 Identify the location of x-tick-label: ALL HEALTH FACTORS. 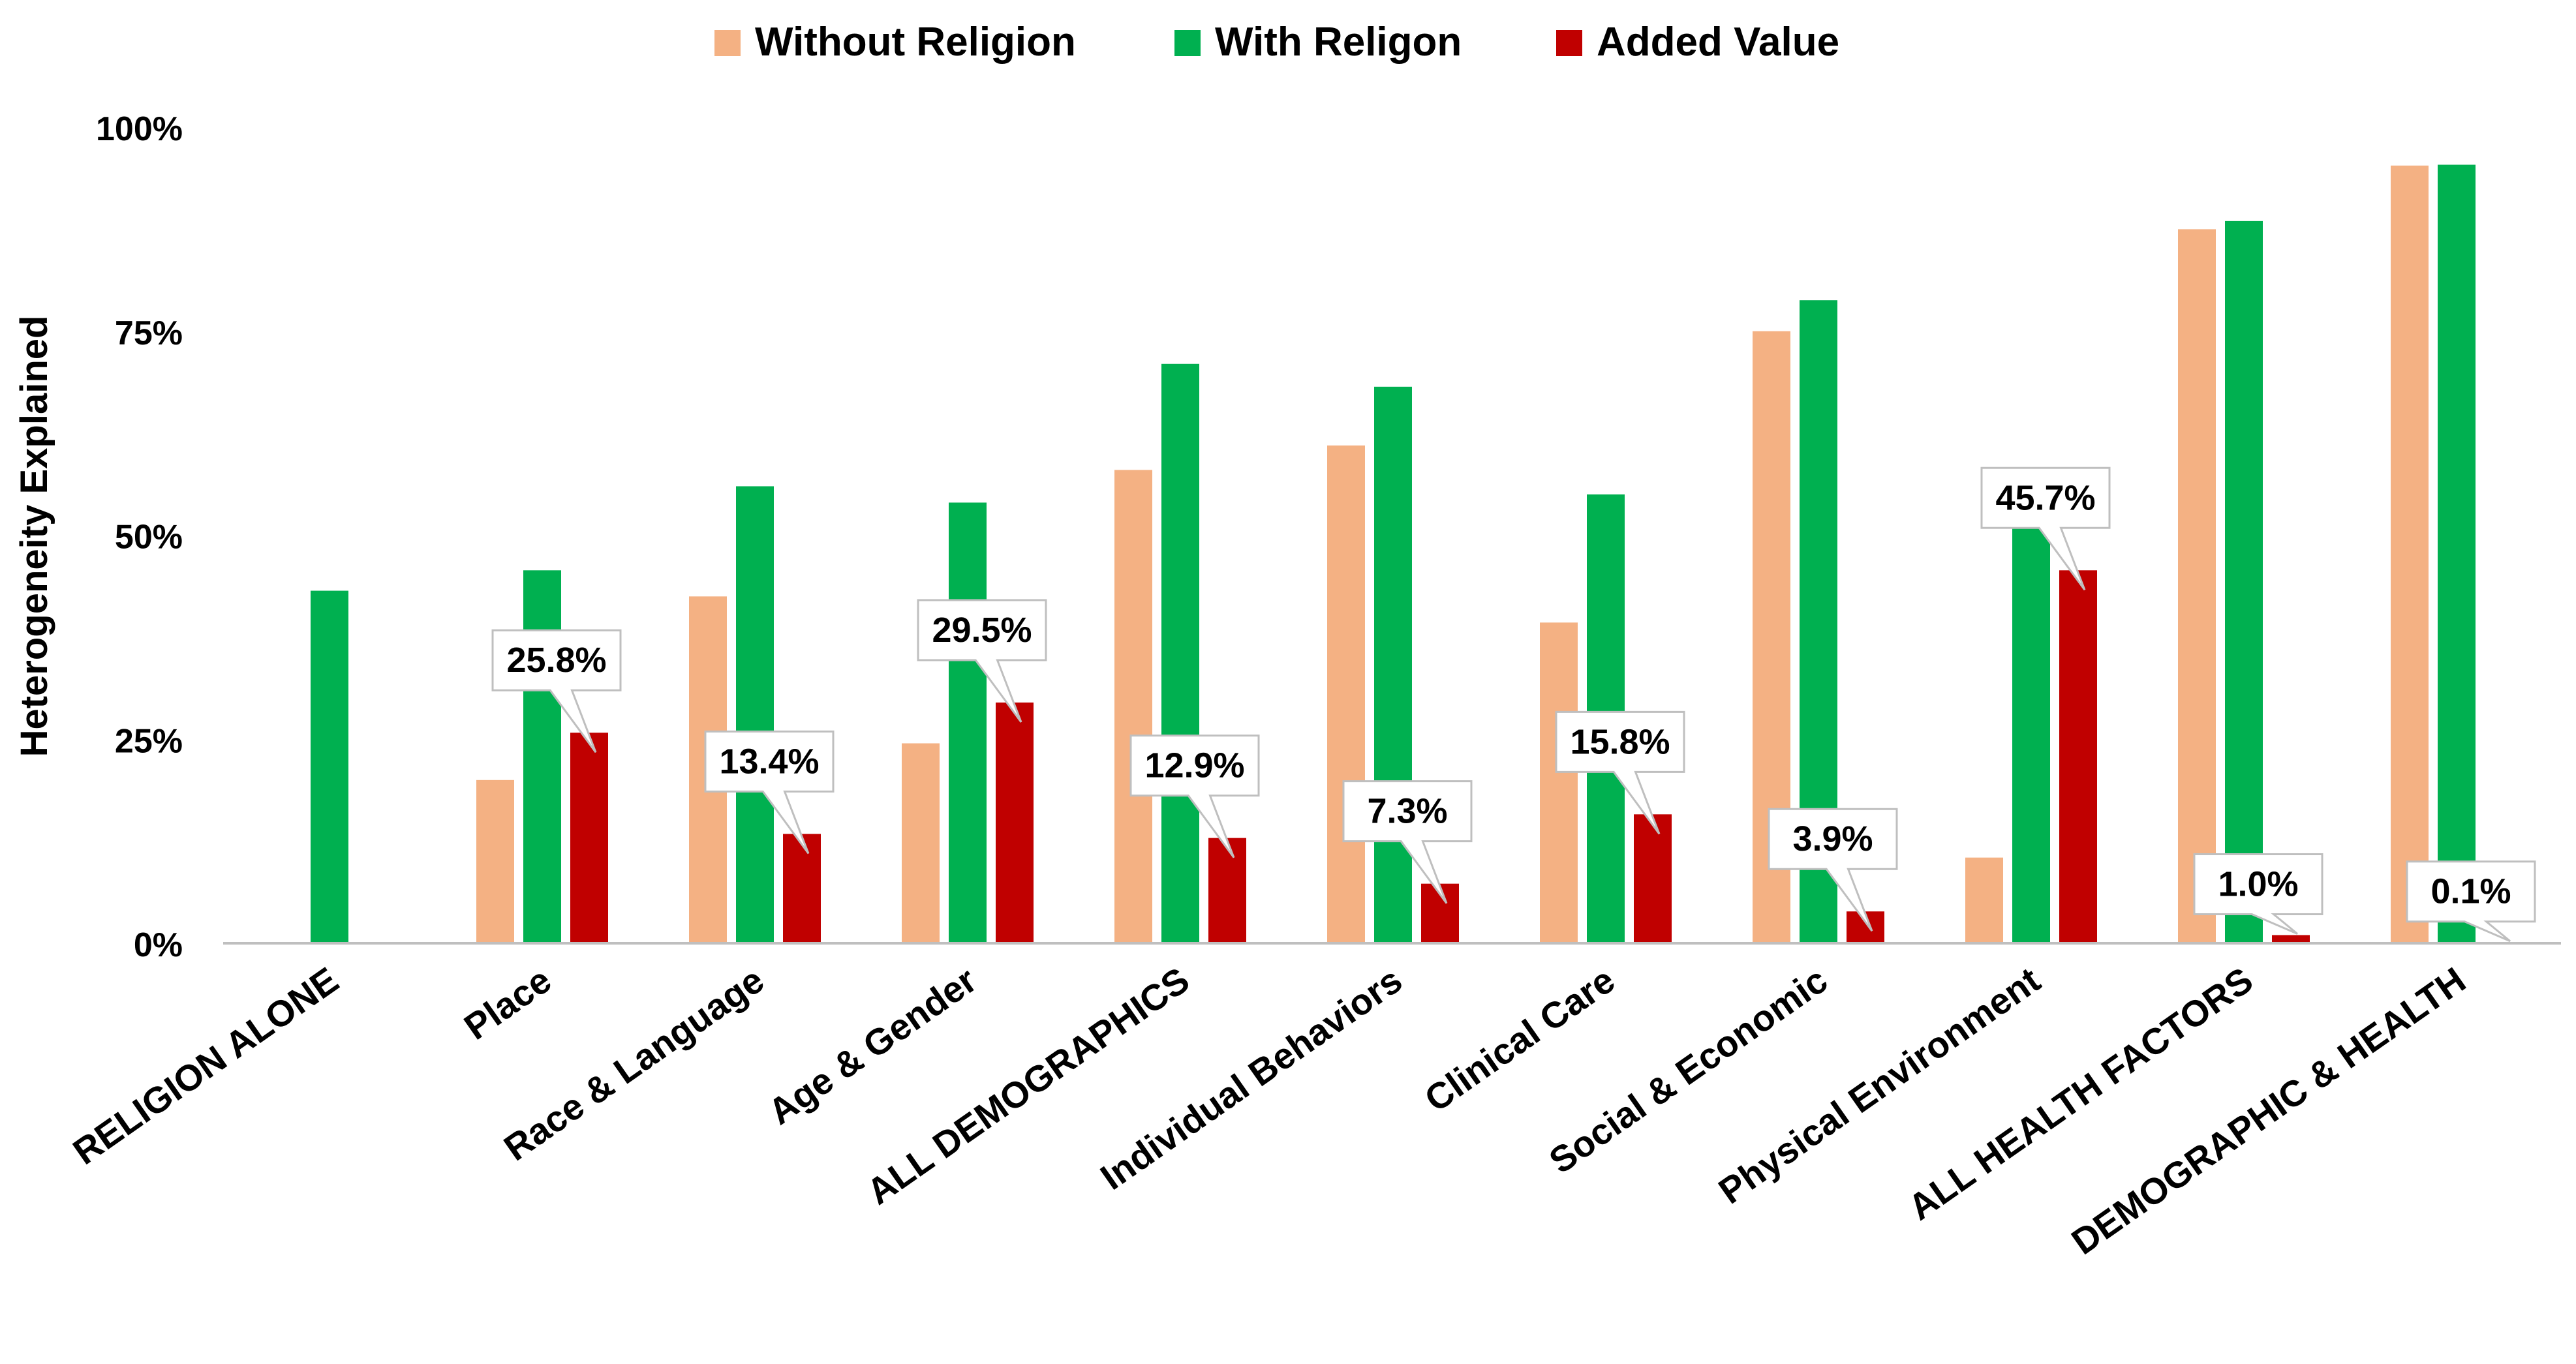
(2080, 1093).